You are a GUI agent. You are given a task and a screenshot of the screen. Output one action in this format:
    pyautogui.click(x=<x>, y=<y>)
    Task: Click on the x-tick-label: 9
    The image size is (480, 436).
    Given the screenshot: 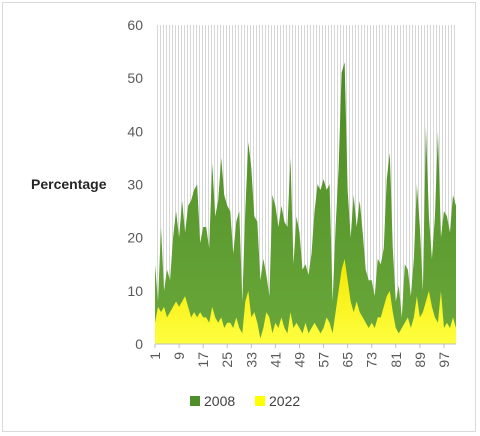 What is the action you would take?
    pyautogui.click(x=179, y=356)
    